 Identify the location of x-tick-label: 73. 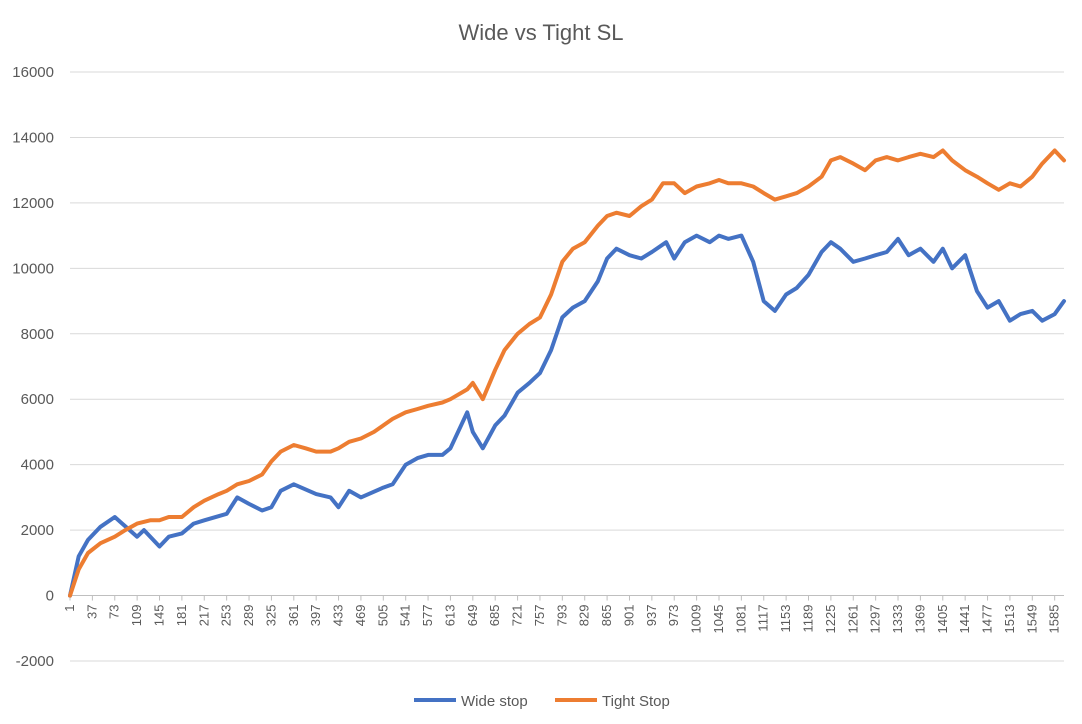
(114, 612).